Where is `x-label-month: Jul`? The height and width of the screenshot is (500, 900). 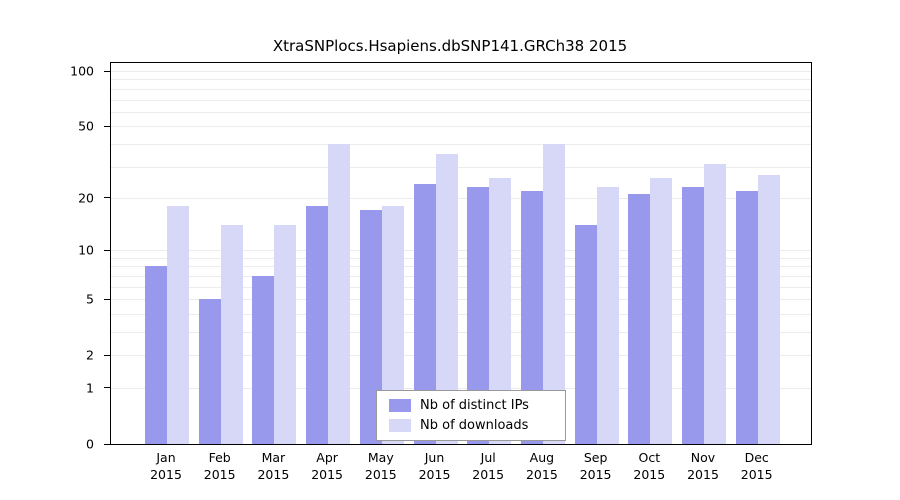 x-label-month: Jul is located at coordinates (488, 457).